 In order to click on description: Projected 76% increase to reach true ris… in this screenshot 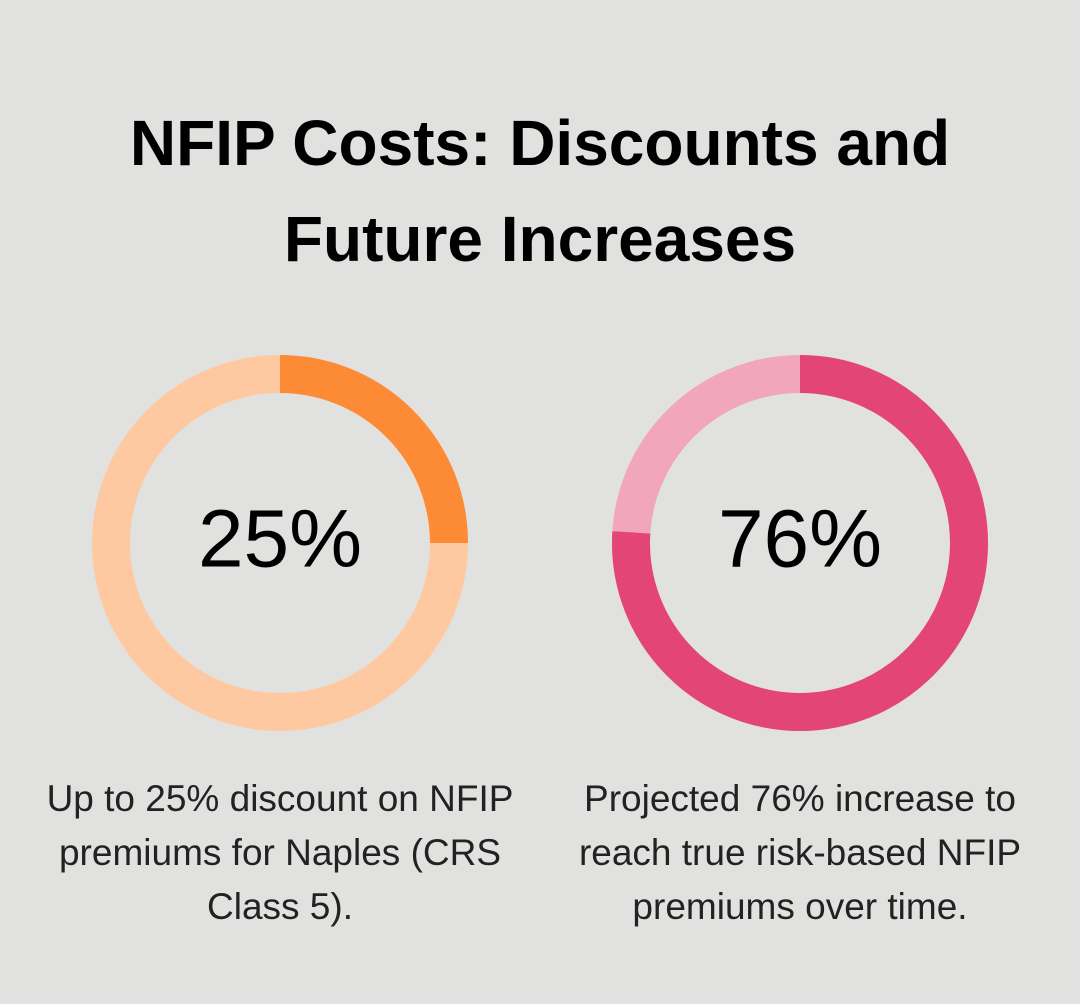, I will do `click(800, 852)`.